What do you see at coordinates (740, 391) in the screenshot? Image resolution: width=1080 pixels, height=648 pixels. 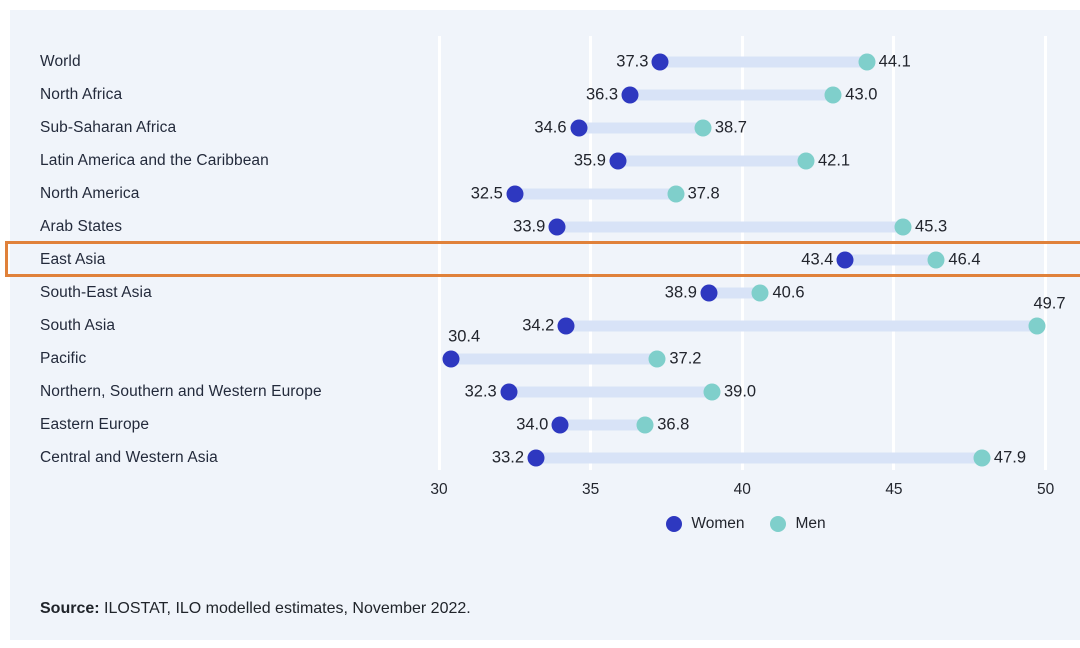 I see `men-value: 39.0` at bounding box center [740, 391].